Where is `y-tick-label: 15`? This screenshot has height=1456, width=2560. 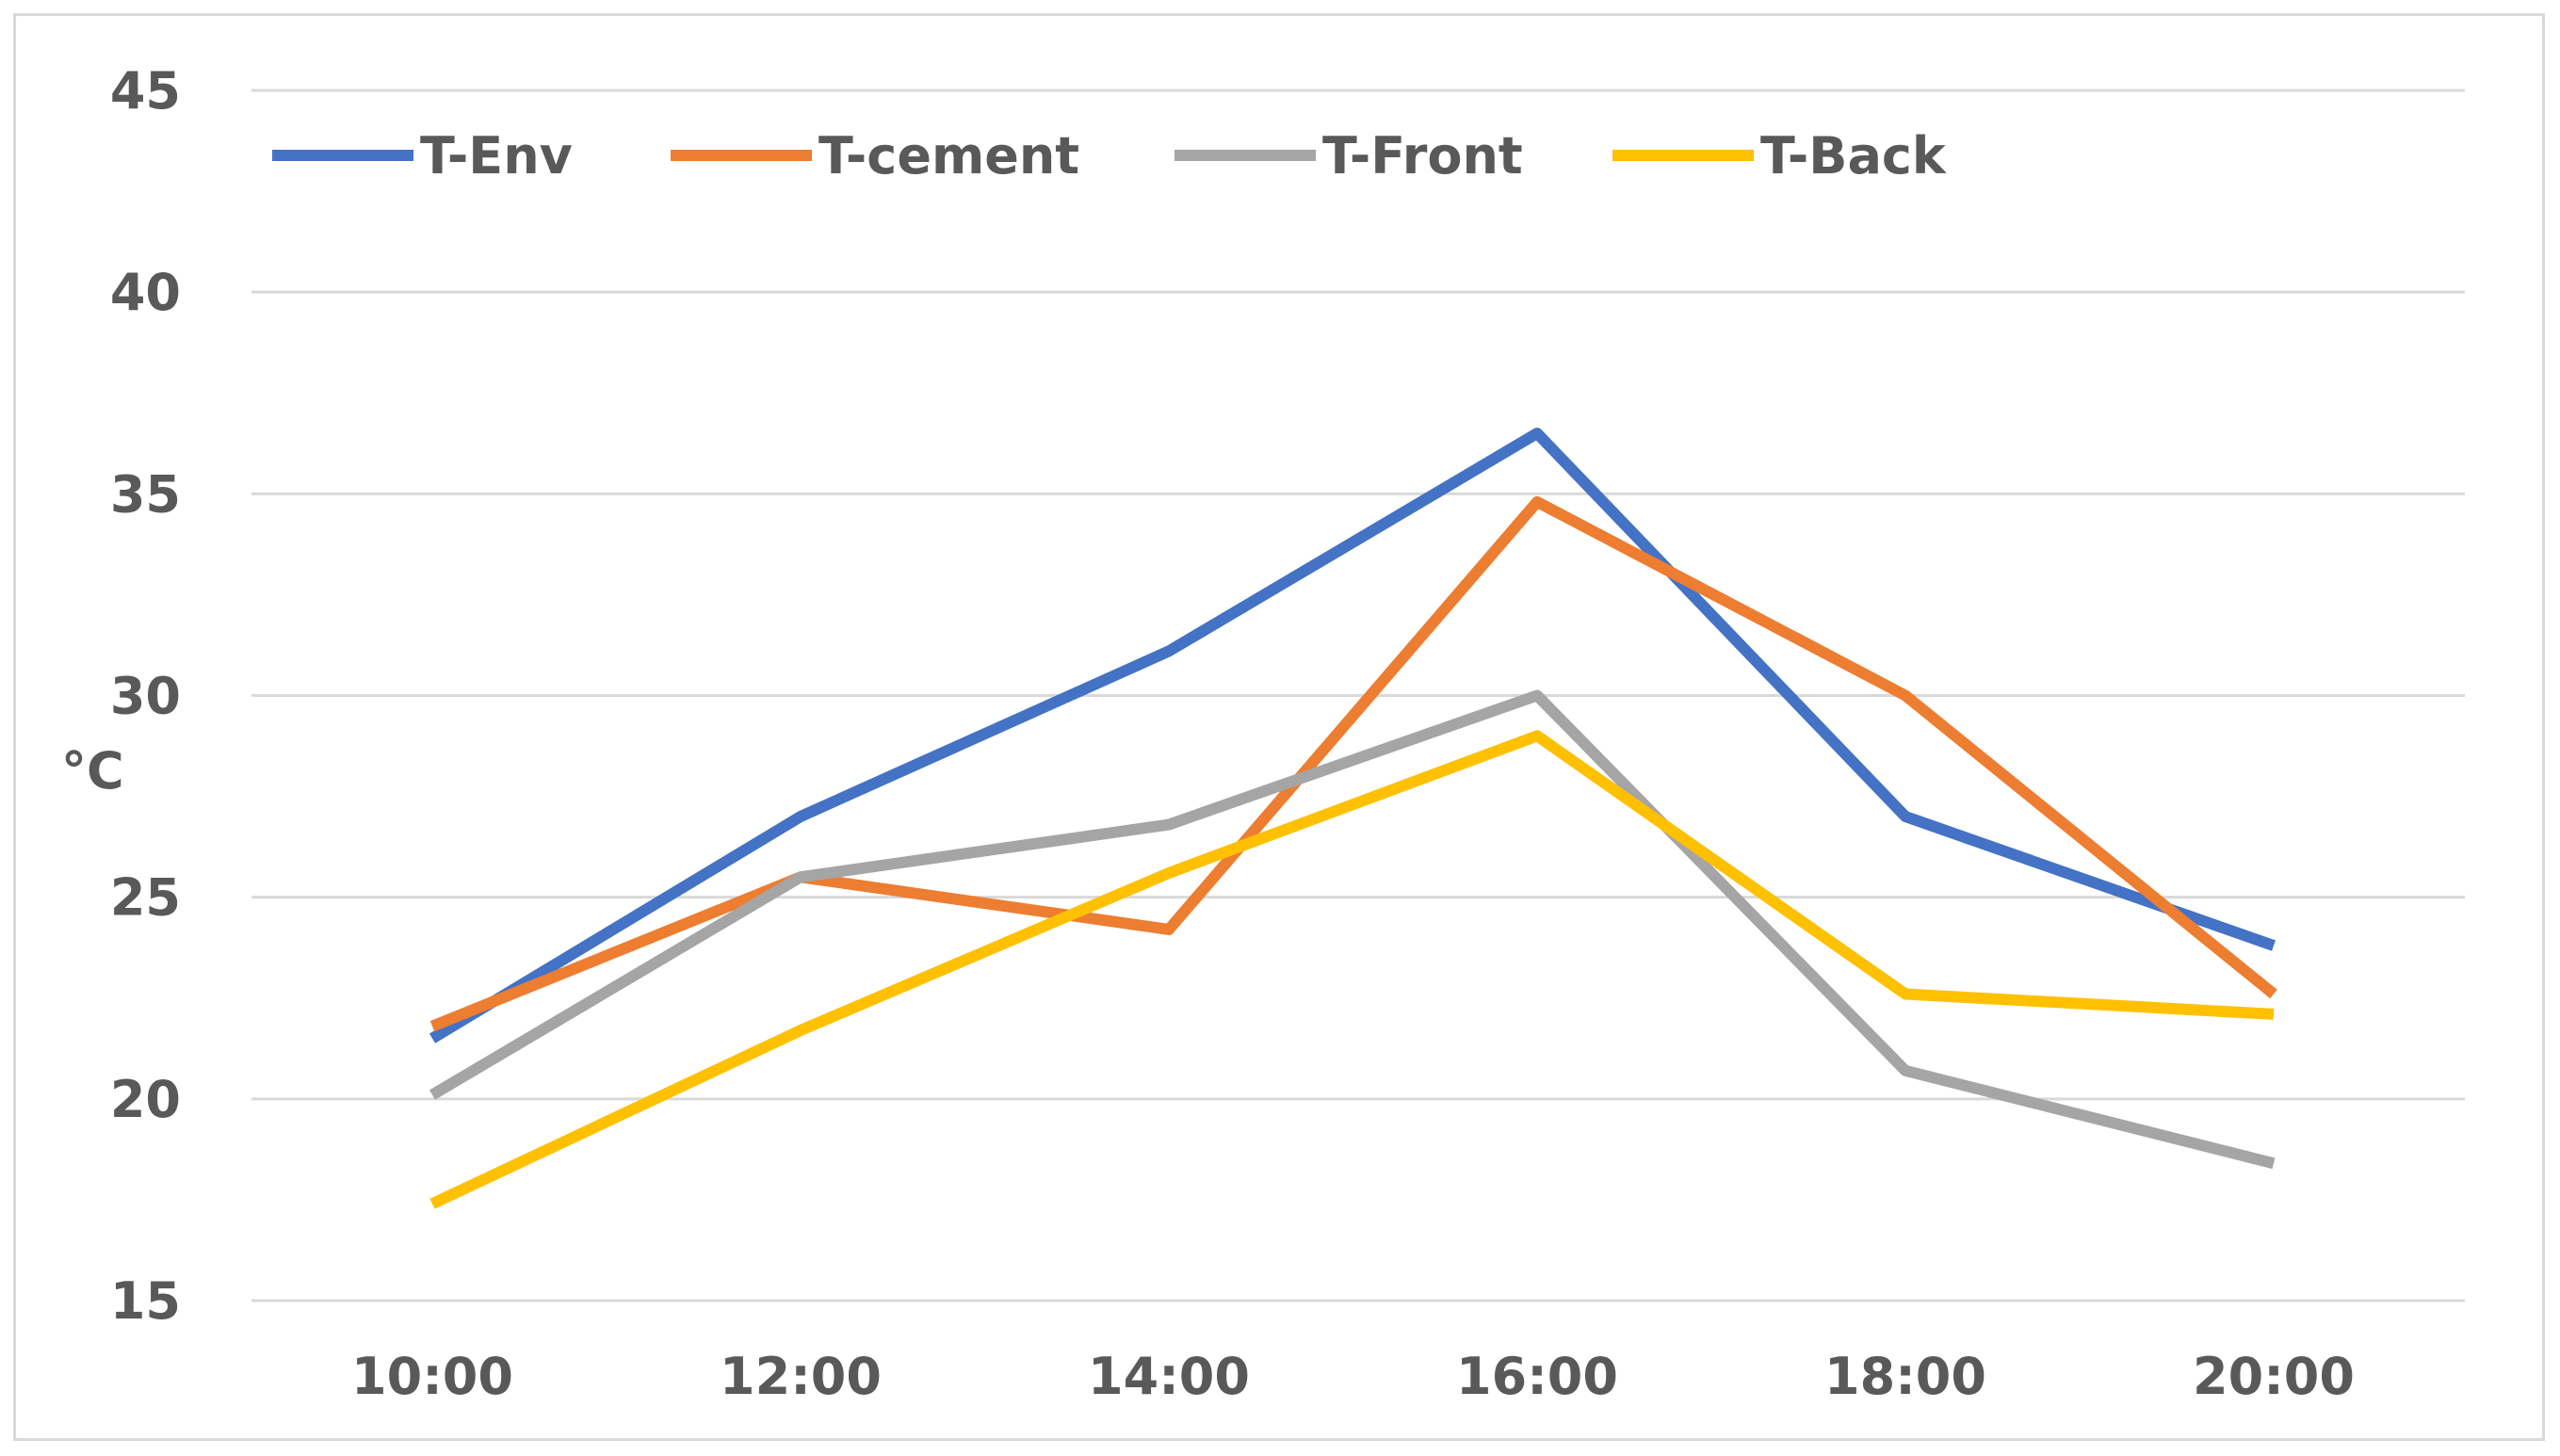
y-tick-label: 15 is located at coordinates (145, 1301).